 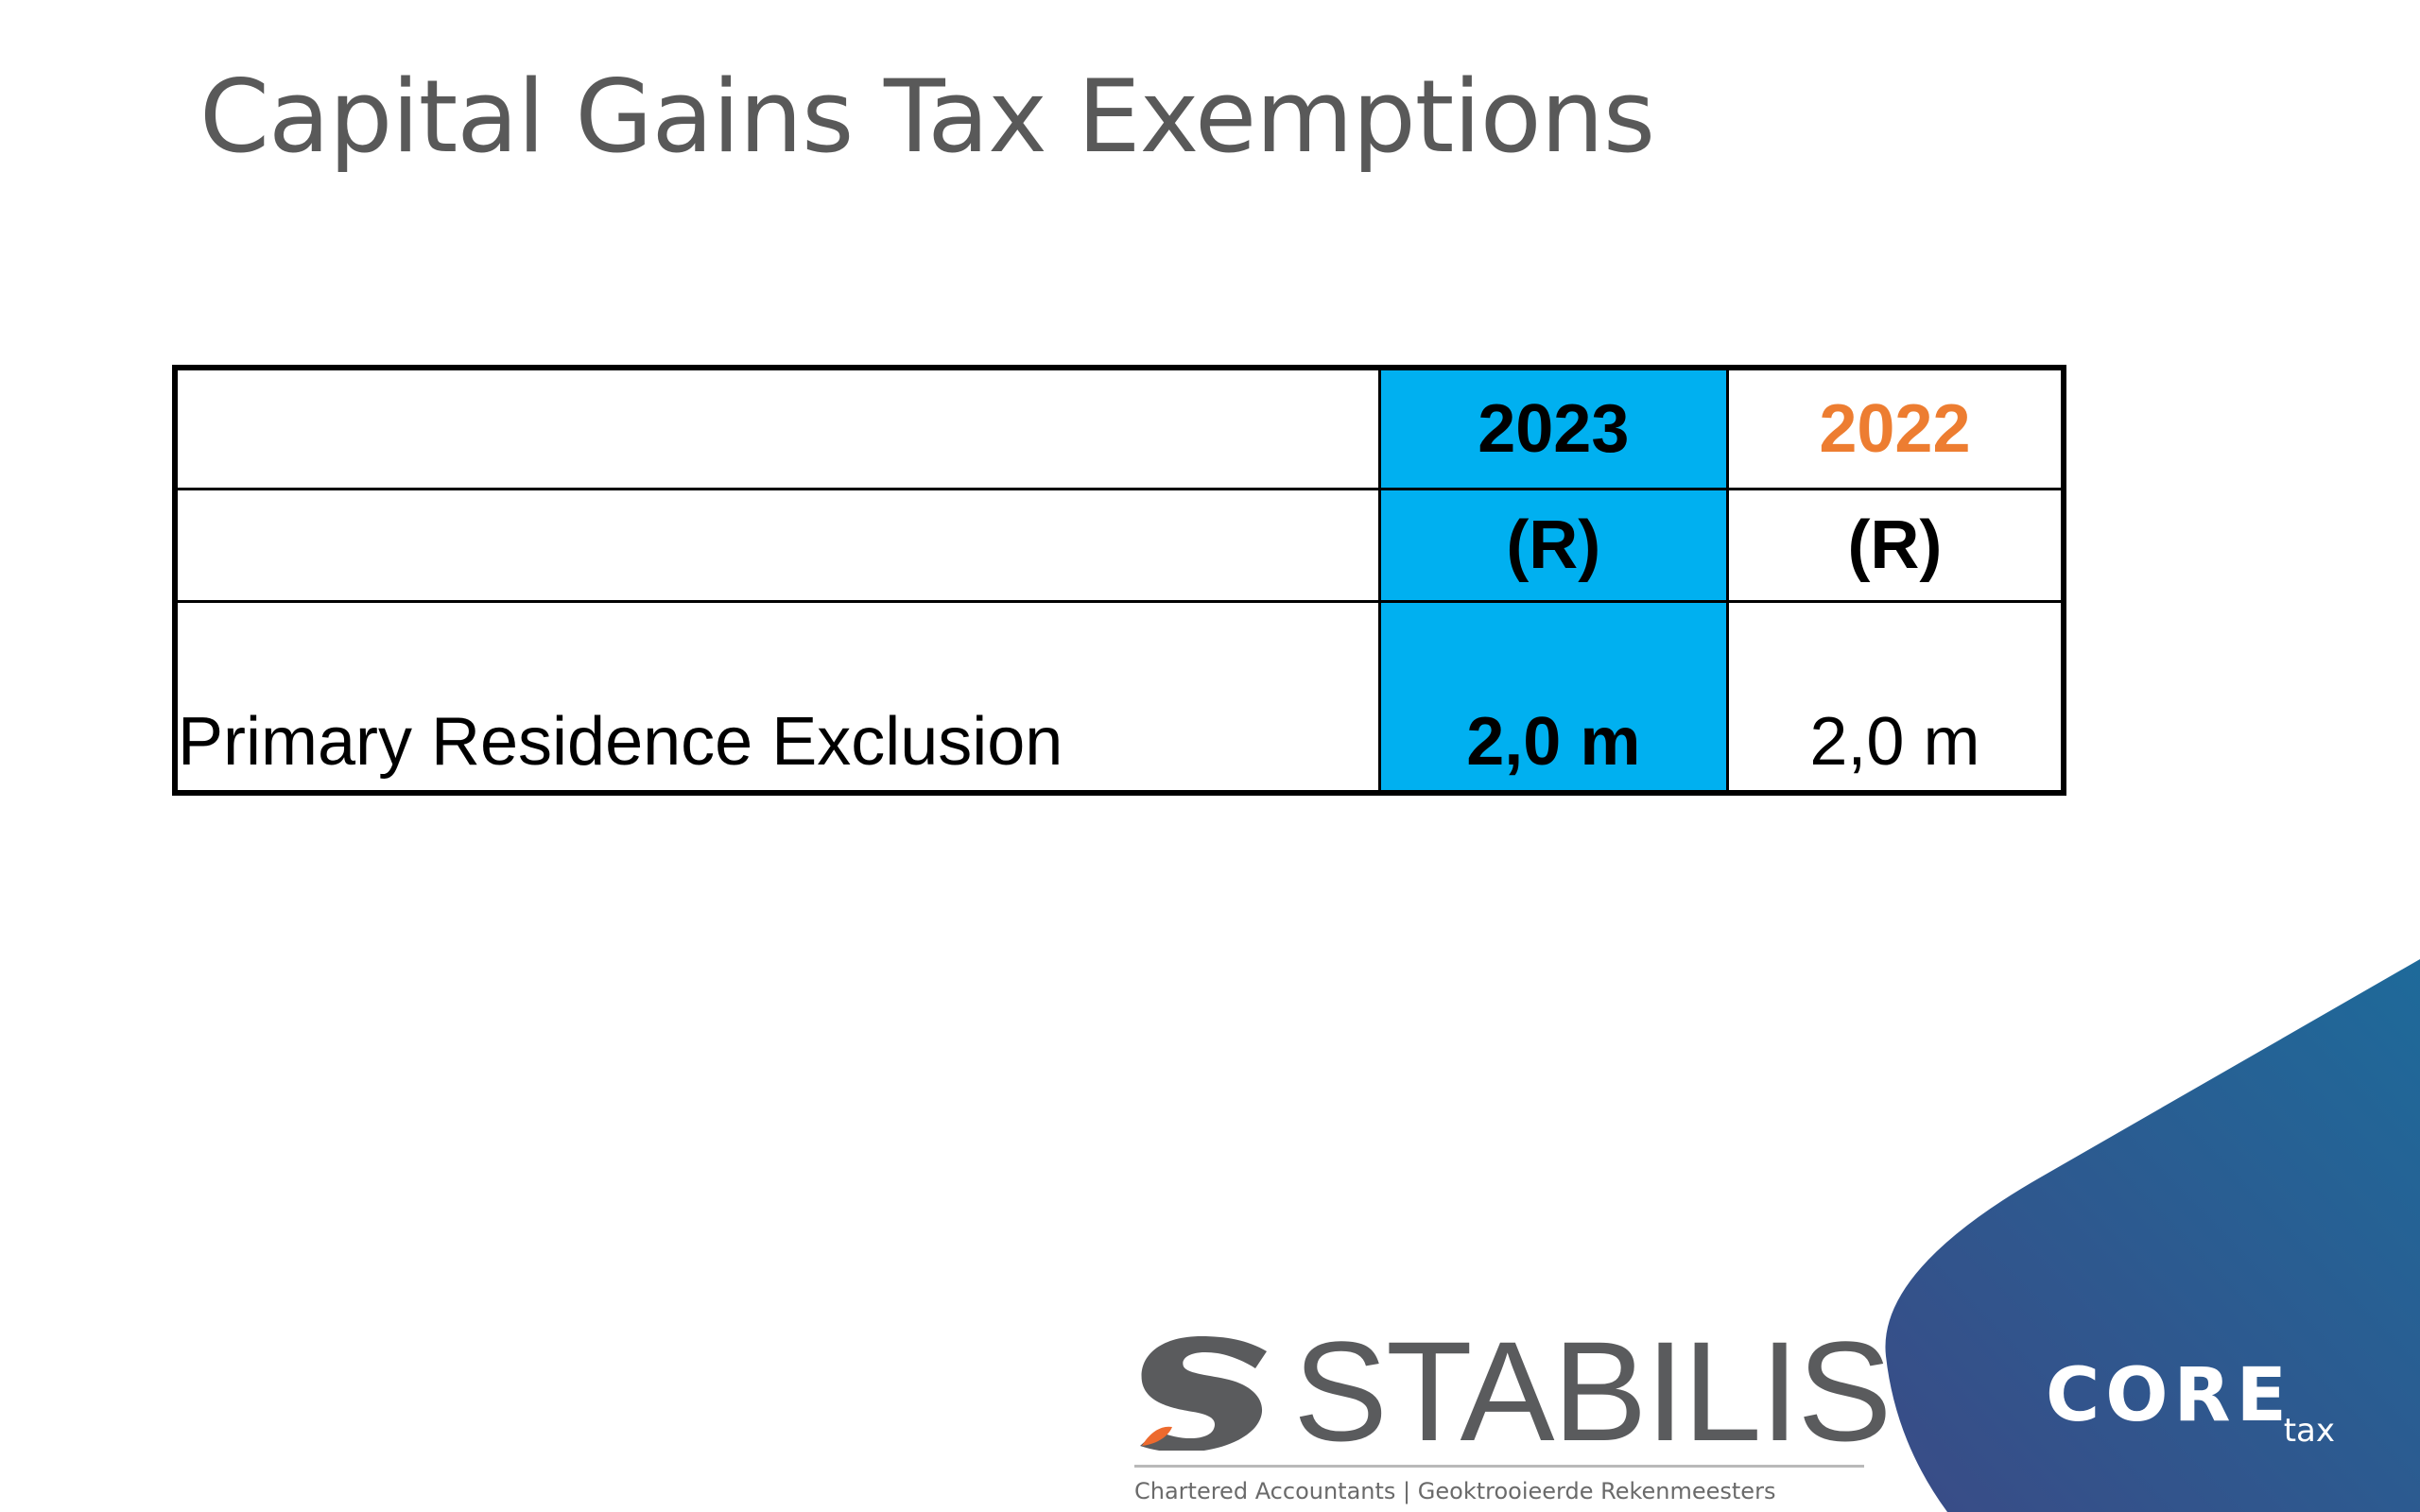 I want to click on header-year-2023: 2023, so click(x=1553, y=428).